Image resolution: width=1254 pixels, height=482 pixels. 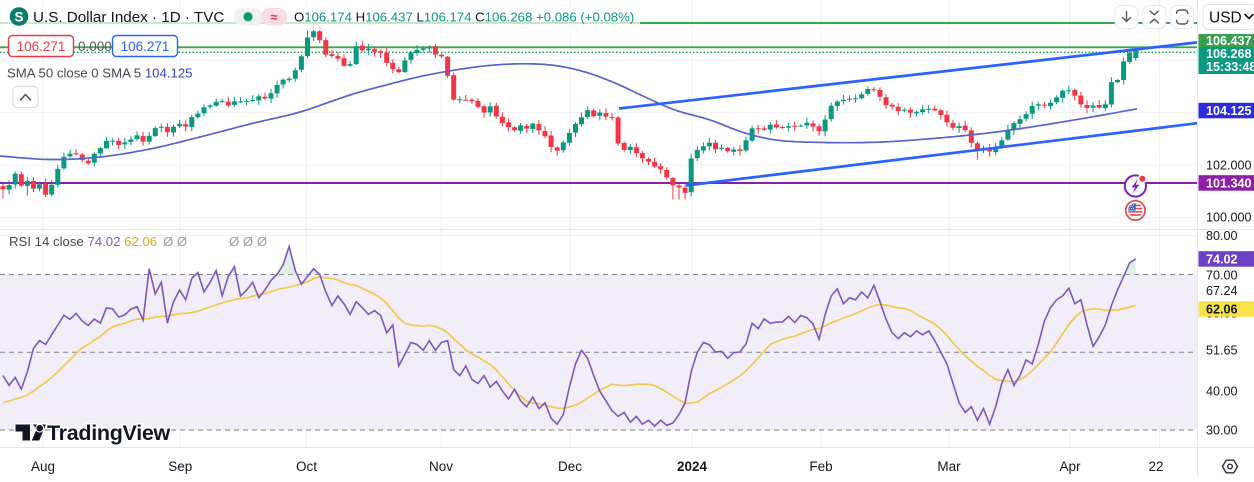 What do you see at coordinates (570, 466) in the screenshot?
I see `svg-text: Dec` at bounding box center [570, 466].